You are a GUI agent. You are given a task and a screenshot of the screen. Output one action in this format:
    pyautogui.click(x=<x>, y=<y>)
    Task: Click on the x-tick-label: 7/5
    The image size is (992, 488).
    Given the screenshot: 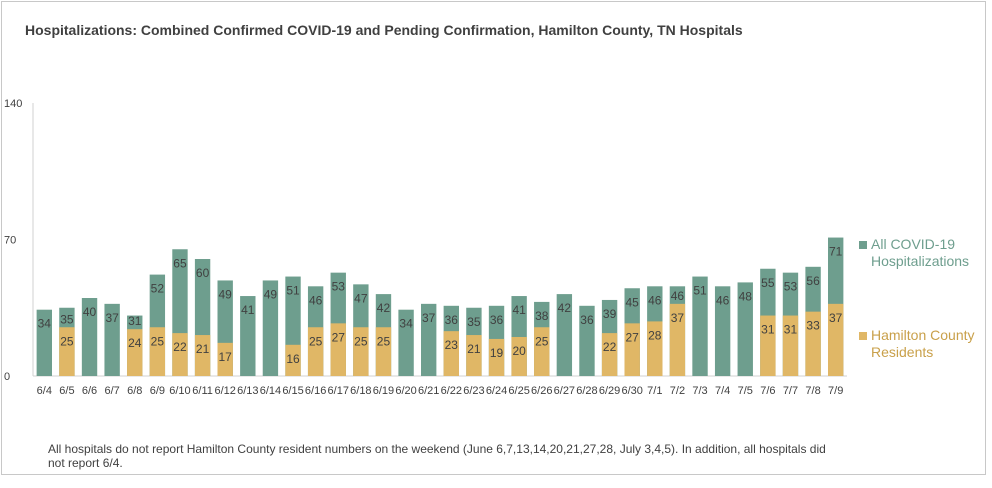 What is the action you would take?
    pyautogui.click(x=745, y=391)
    